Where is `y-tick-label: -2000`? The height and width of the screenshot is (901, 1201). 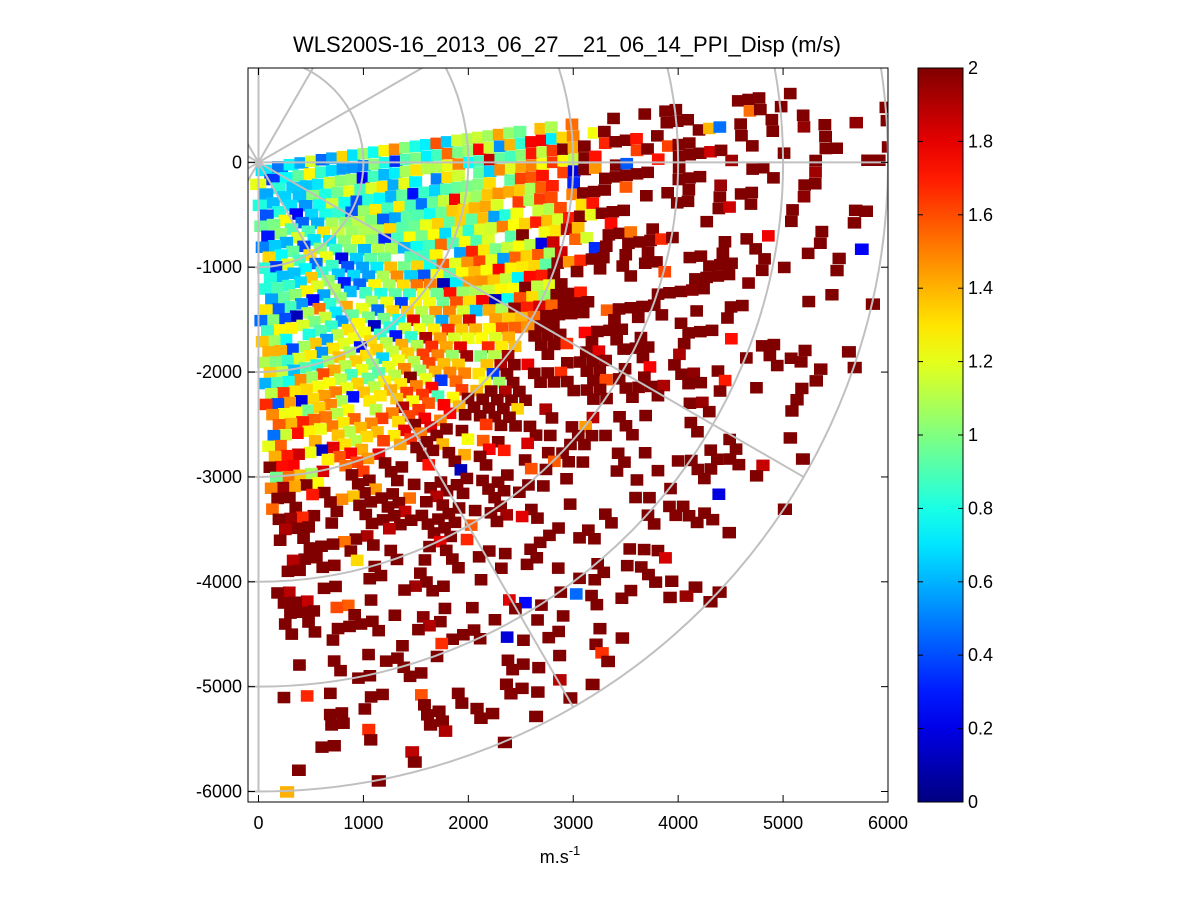 y-tick-label: -2000 is located at coordinates (219, 372).